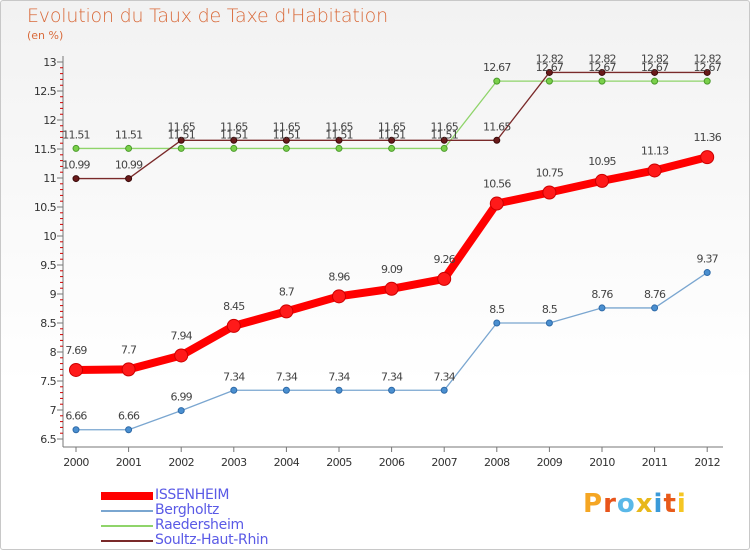  I want to click on x-tick-label: 2002, so click(181, 462).